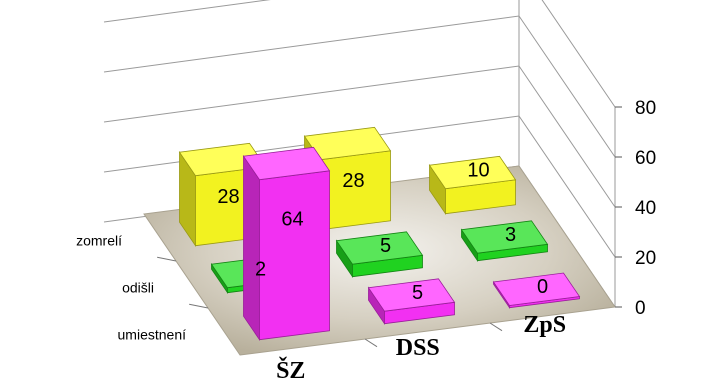 Image resolution: width=706 pixels, height=385 pixels. Describe the element at coordinates (510, 235) in the screenshot. I see `data-label: 3` at that location.